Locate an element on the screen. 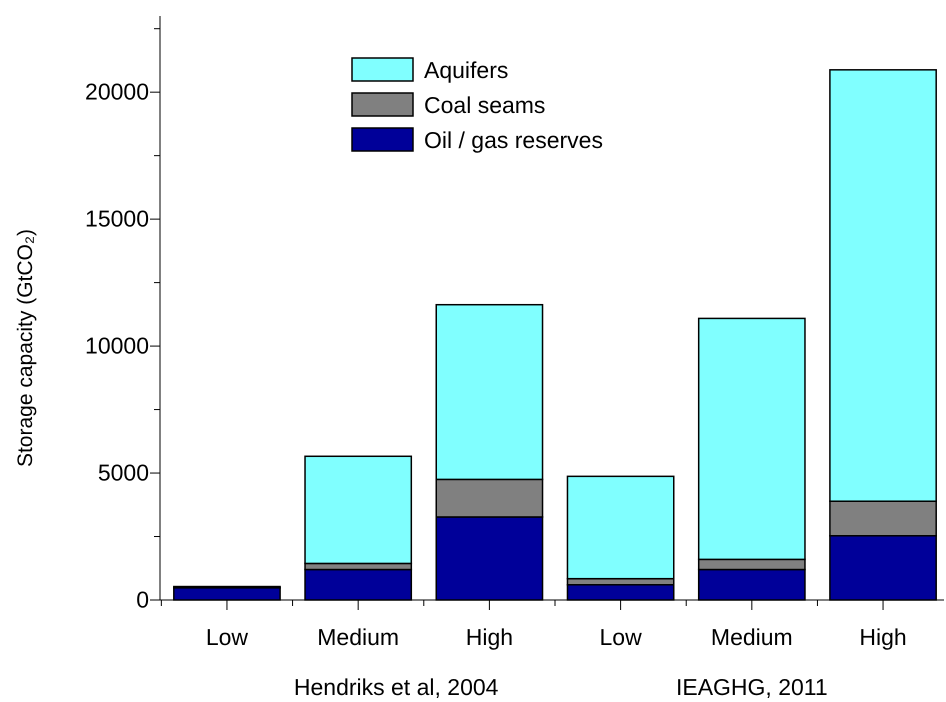 The height and width of the screenshot is (702, 946). legend-label: Oil / gas reserves is located at coordinates (513, 140).